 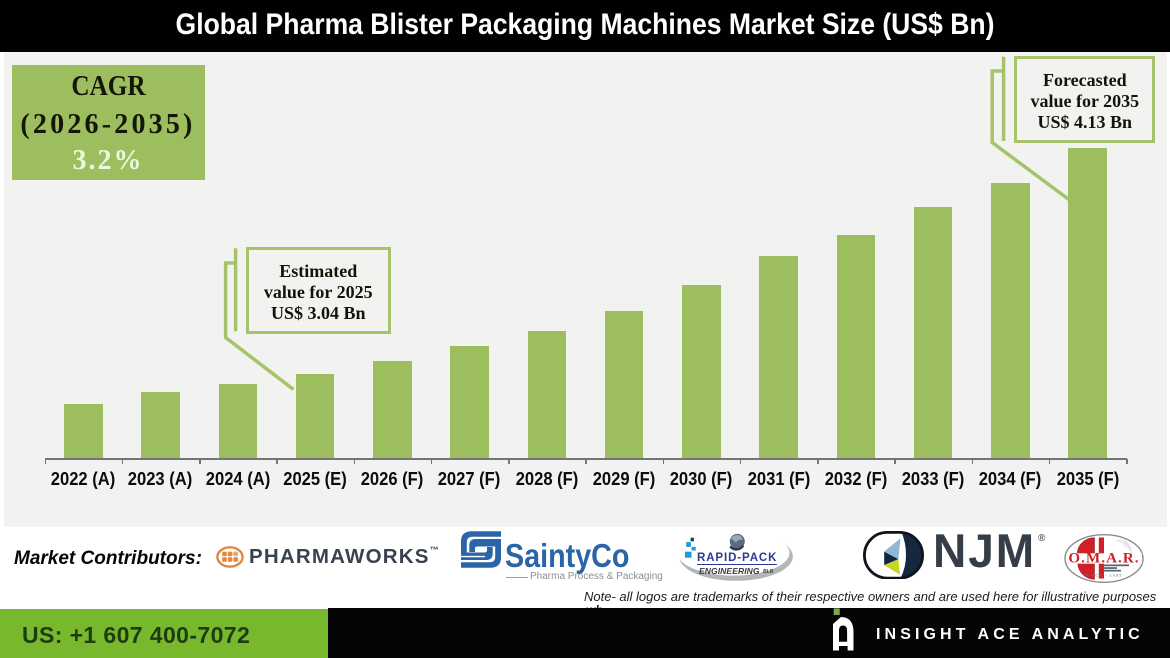 I want to click on svg-text: SINCE - 1985, so click(x=1104, y=574).